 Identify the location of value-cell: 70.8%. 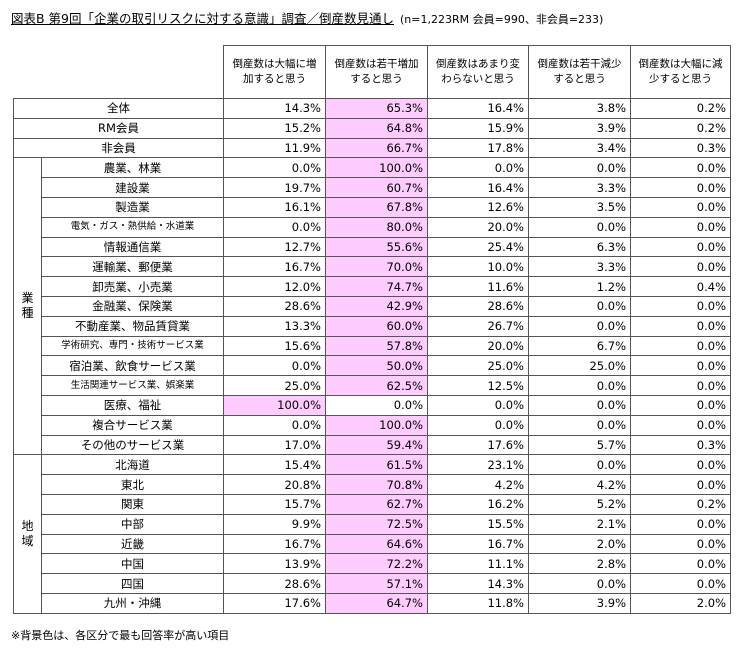
(376, 484).